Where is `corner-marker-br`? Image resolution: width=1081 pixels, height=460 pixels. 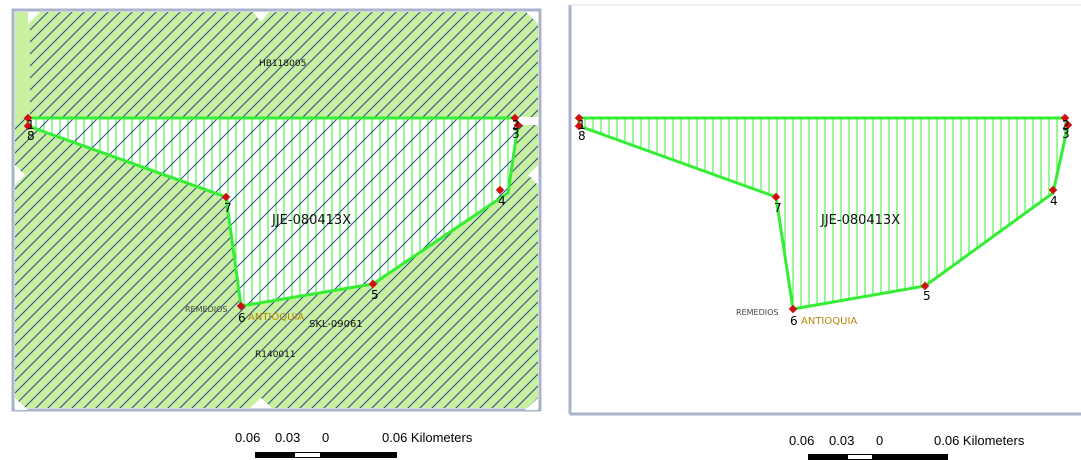
corner-marker-br is located at coordinates (531, 404).